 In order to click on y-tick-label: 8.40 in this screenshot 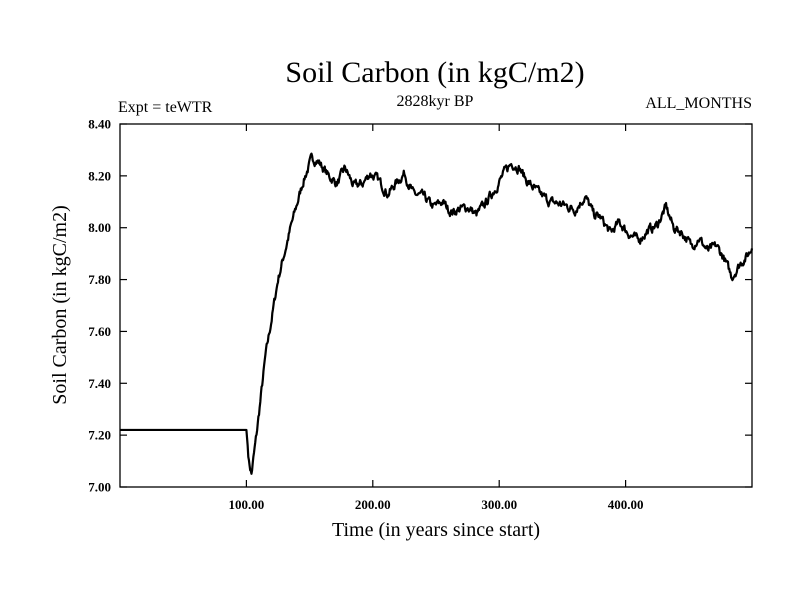, I will do `click(99, 124)`.